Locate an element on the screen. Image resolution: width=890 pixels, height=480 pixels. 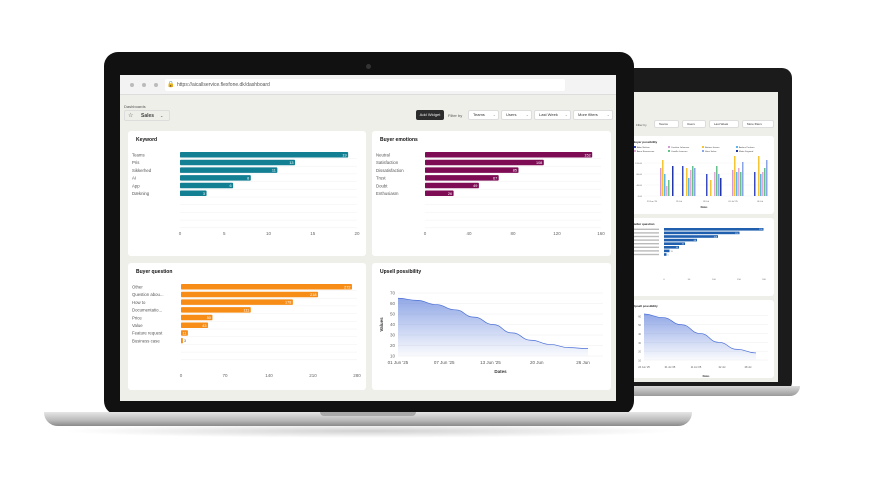
bar-value-label: 30 is located at coordinates (677, 248).